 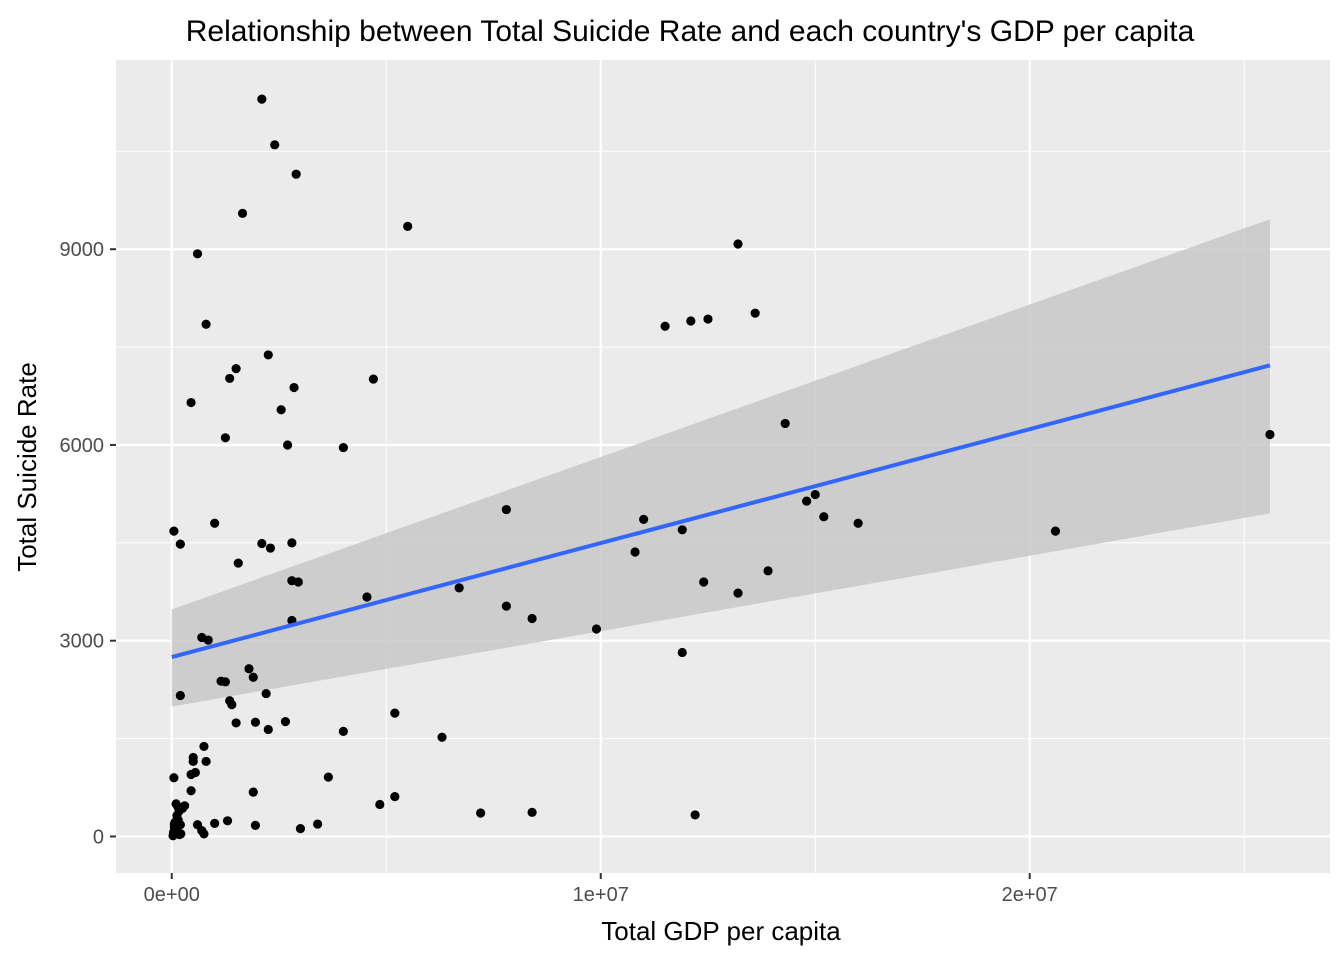 I want to click on y-tick-label: 0, so click(x=98, y=837).